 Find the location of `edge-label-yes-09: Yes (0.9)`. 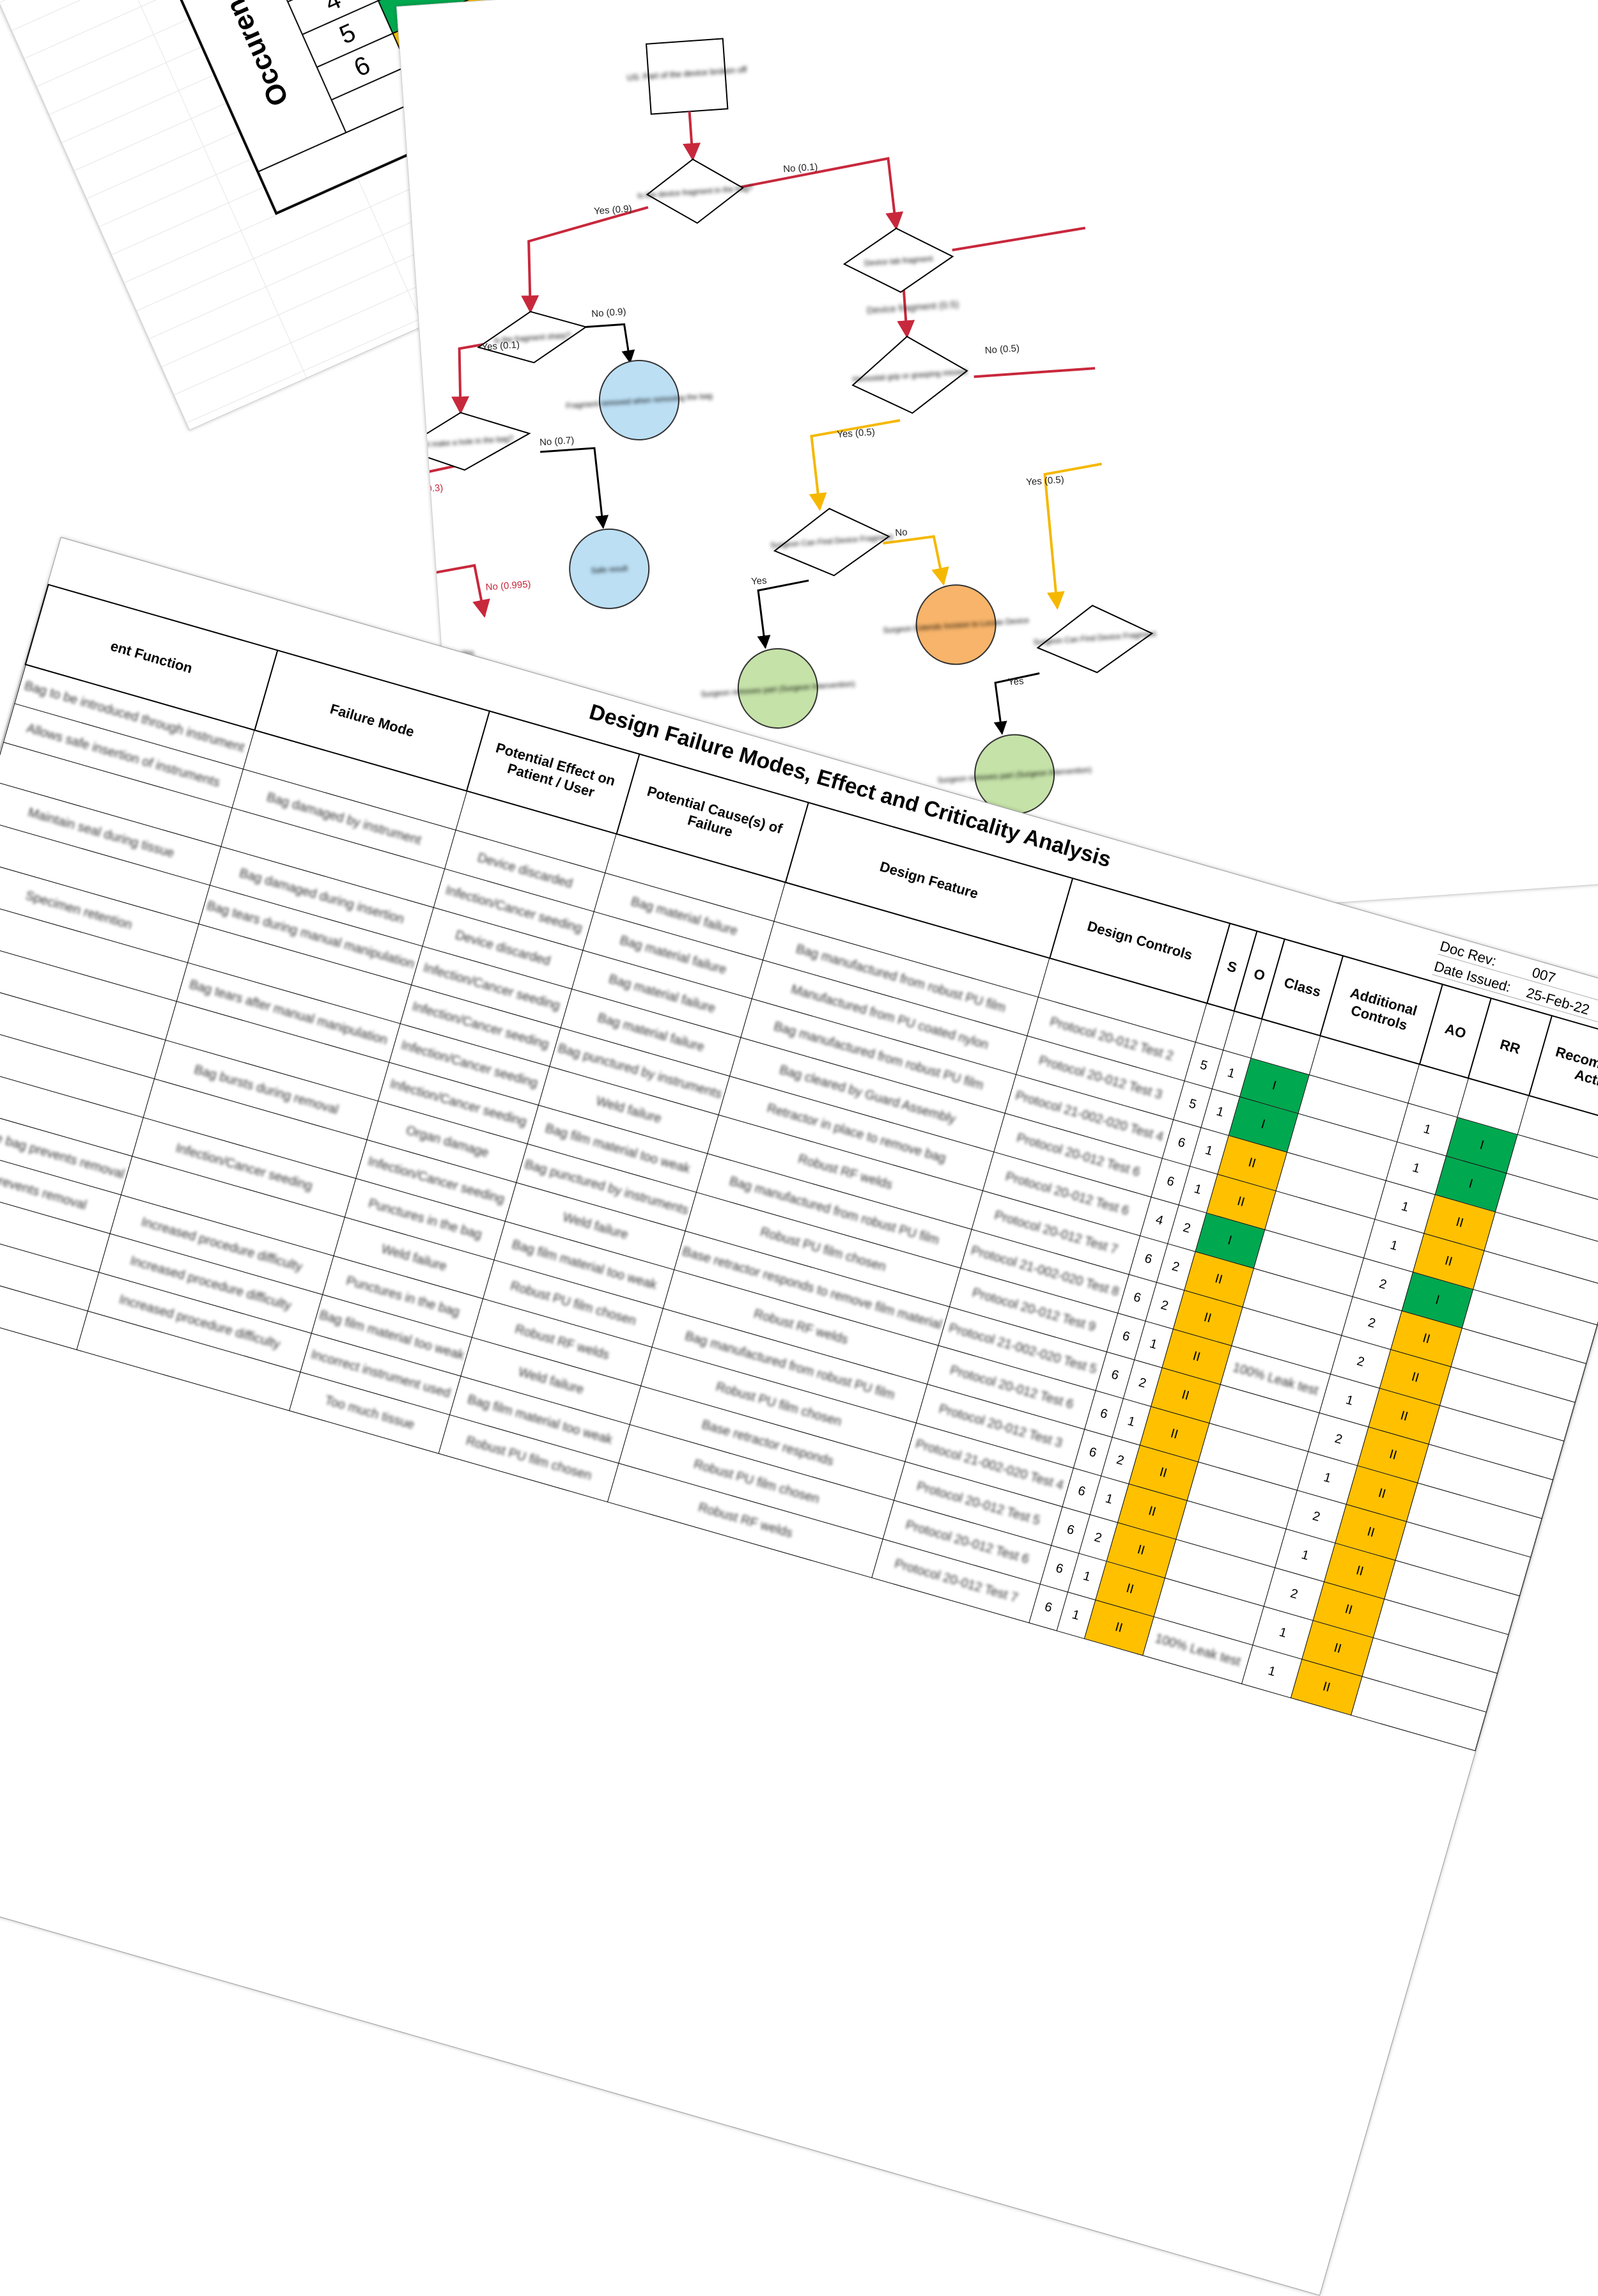

edge-label-yes-09: Yes (0.9) is located at coordinates (613, 210).